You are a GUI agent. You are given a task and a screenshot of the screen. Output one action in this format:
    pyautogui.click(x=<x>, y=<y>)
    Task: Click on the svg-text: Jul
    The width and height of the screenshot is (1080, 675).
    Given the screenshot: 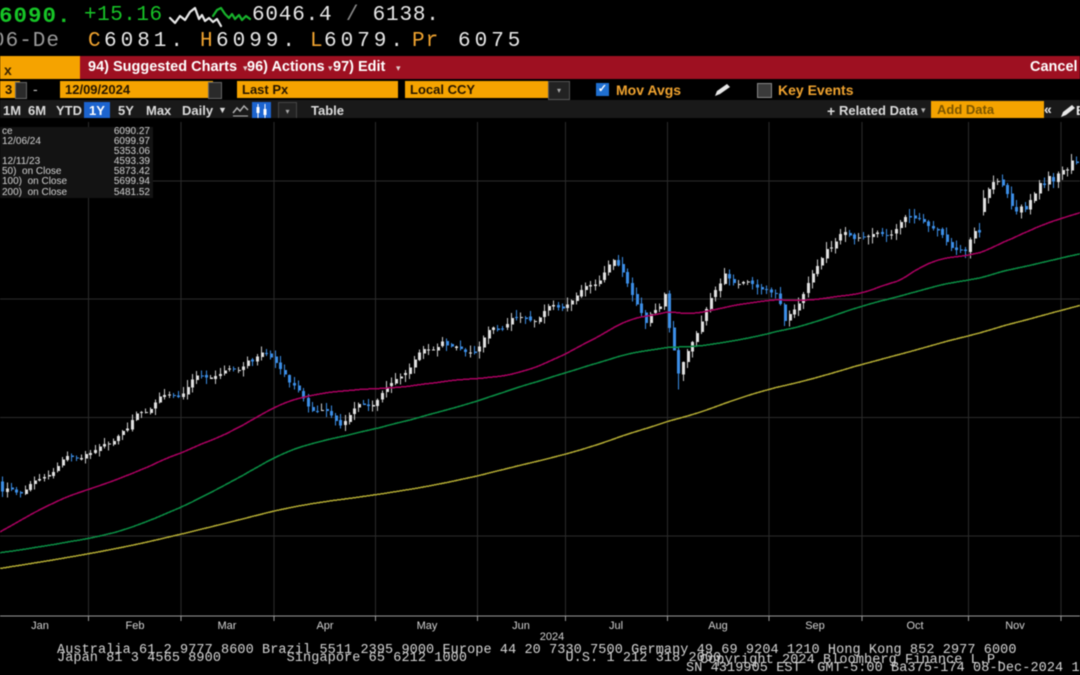 What is the action you would take?
    pyautogui.click(x=616, y=626)
    